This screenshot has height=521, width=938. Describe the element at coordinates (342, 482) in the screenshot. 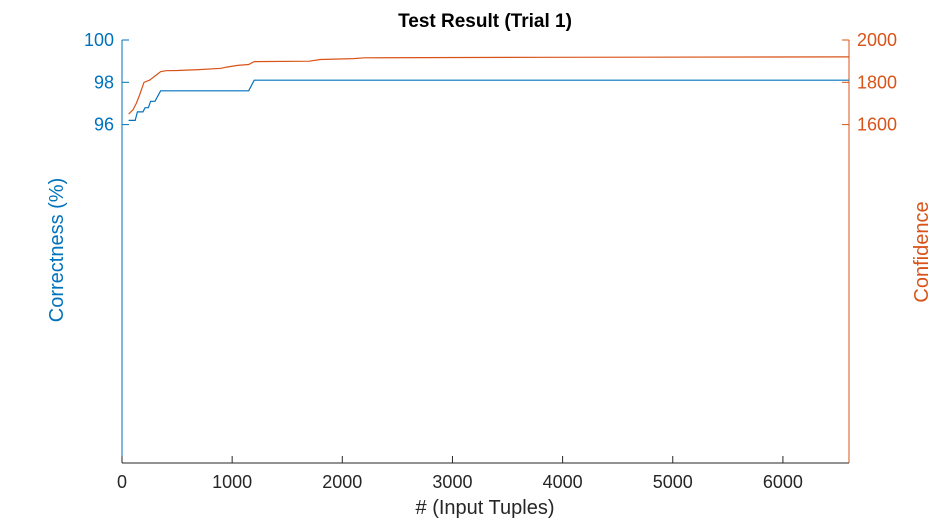

I see `x-tick-label: 2000` at that location.